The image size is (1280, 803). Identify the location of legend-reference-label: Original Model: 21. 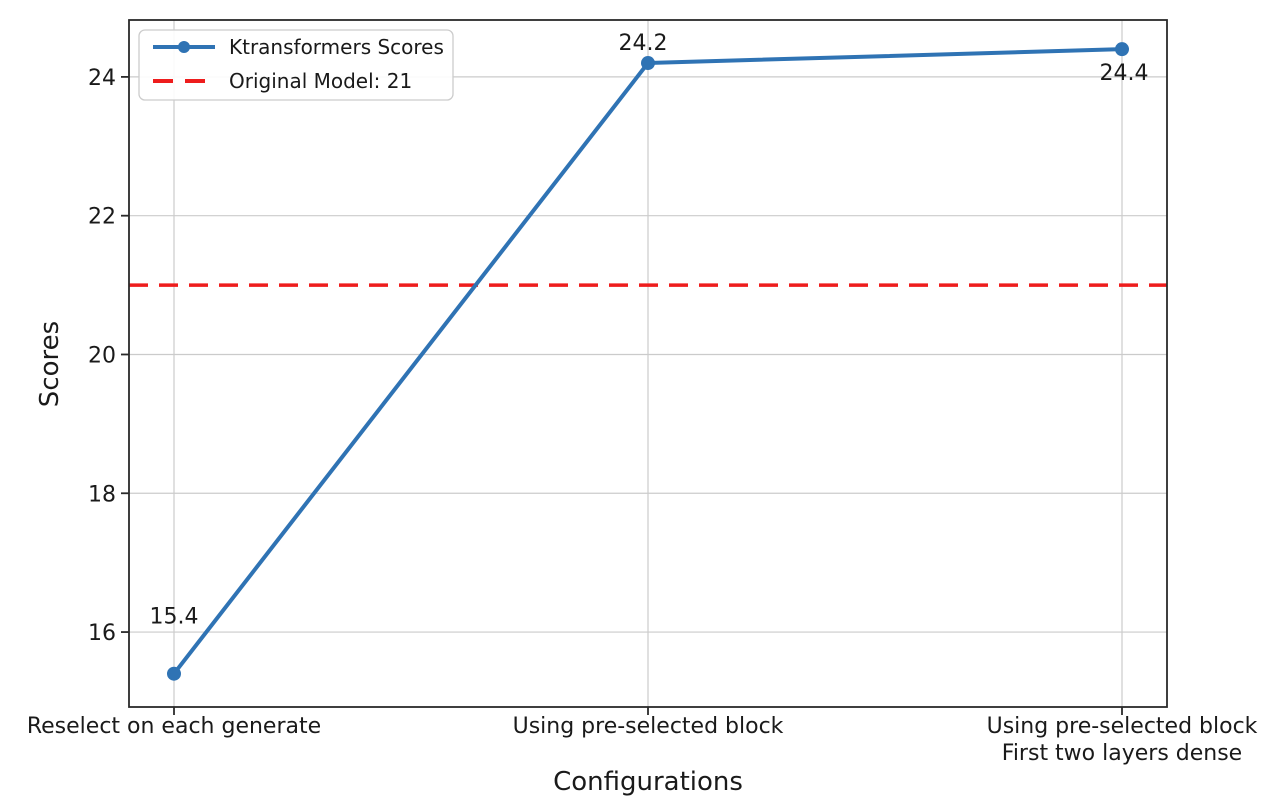
(320, 81).